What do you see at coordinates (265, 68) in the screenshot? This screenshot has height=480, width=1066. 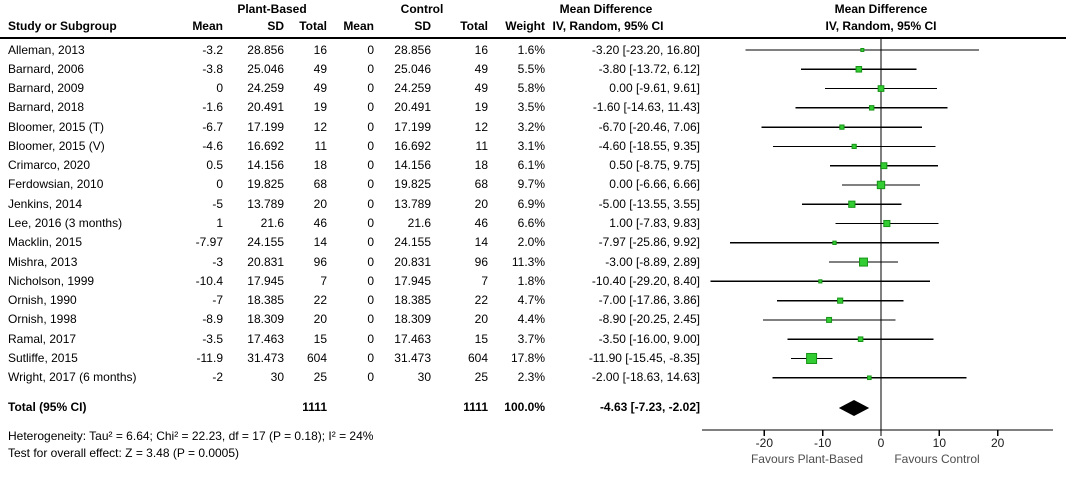 I see `sd-cell: 25.046` at bounding box center [265, 68].